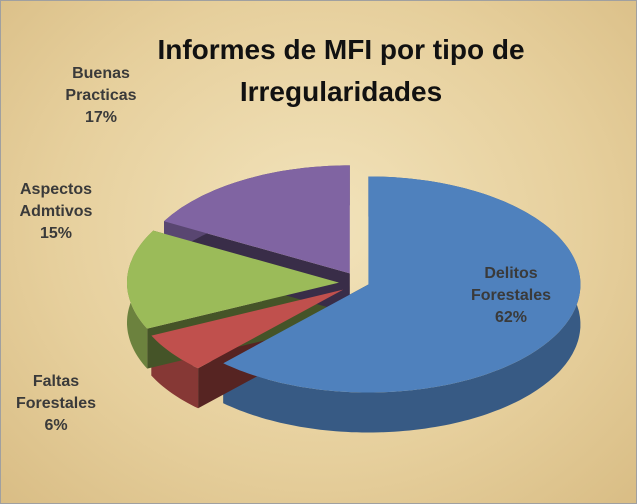 The height and width of the screenshot is (504, 637). I want to click on value-label: 62%, so click(511, 317).